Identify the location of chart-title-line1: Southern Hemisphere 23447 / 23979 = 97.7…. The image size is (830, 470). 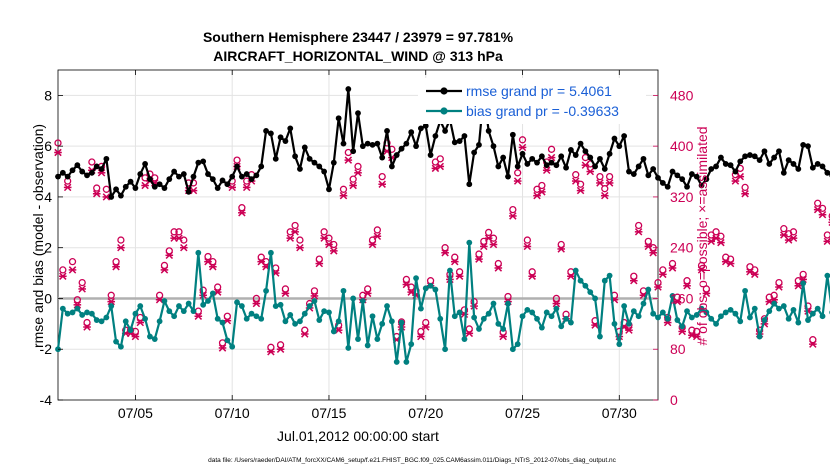
(358, 37).